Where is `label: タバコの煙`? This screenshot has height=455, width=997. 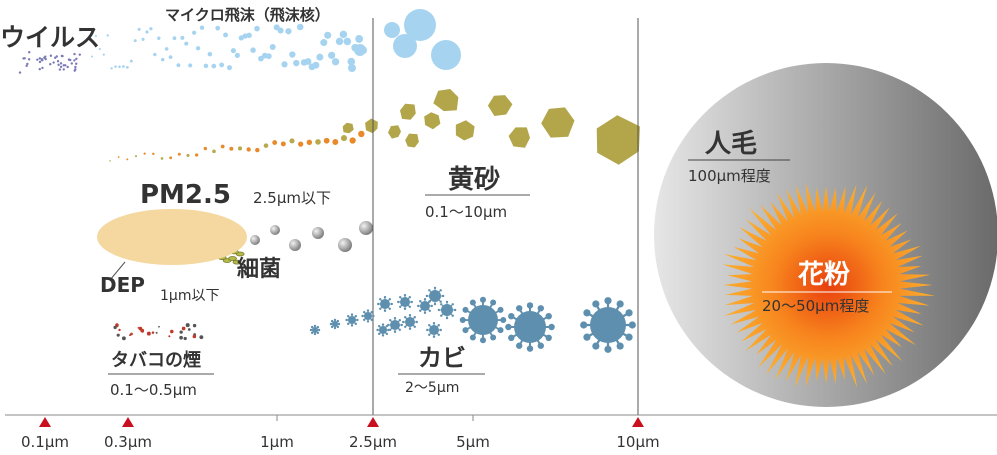
label: タバコの煙 is located at coordinates (156, 360).